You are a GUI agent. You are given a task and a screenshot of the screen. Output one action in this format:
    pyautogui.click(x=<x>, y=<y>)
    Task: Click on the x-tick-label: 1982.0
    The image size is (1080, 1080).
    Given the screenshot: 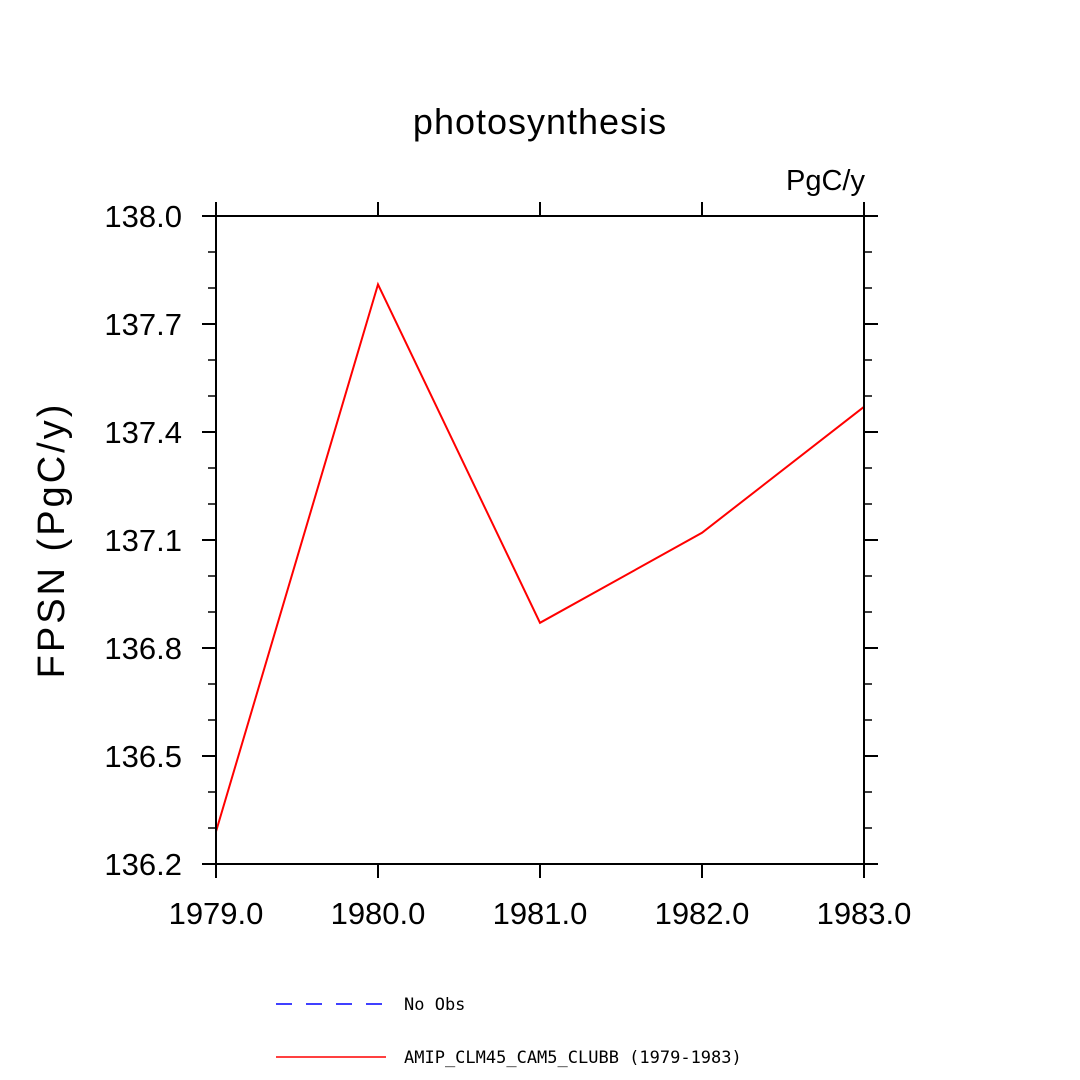 What is the action you would take?
    pyautogui.click(x=702, y=913)
    